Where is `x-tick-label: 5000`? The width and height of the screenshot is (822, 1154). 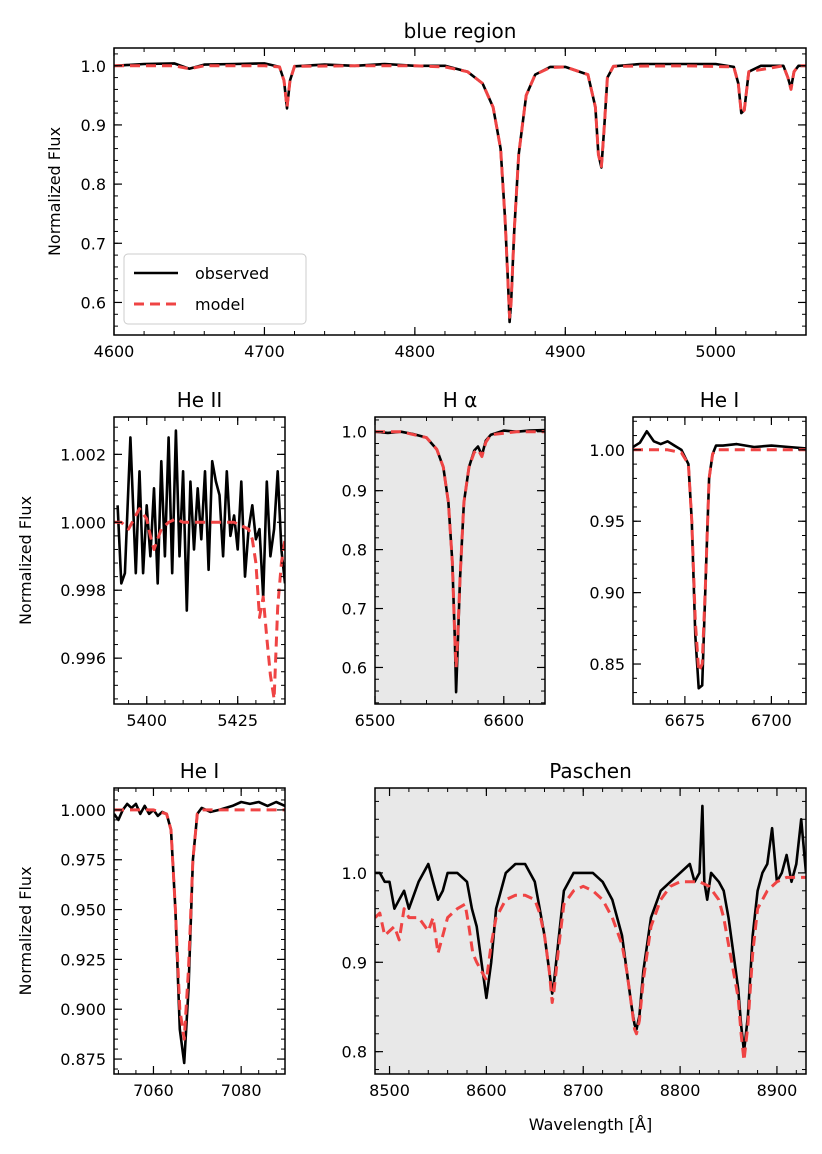
x-tick-label: 5000 is located at coordinates (715, 351).